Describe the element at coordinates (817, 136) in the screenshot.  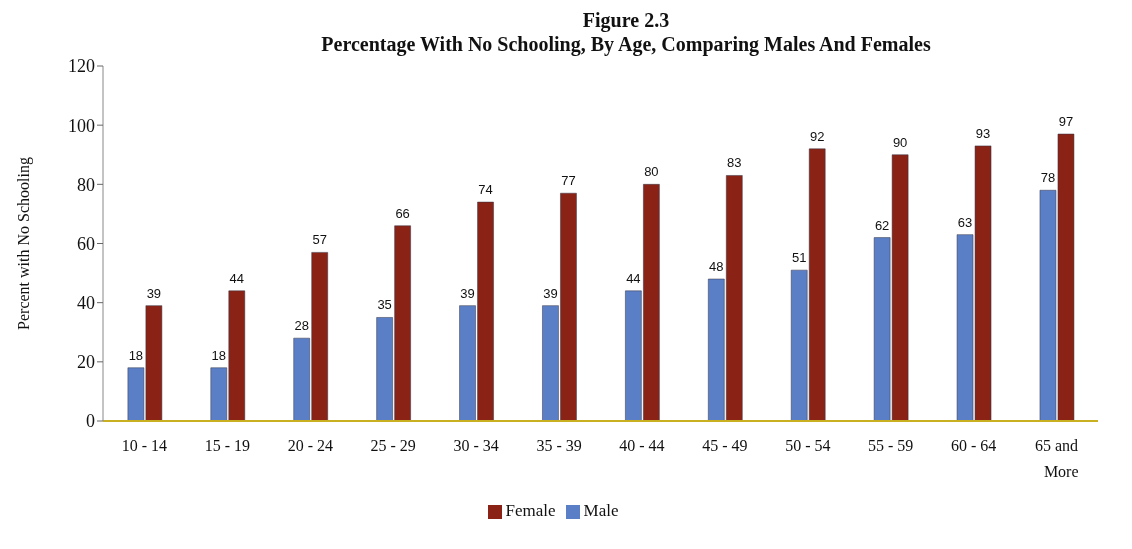
I see `data-label: 92` at that location.